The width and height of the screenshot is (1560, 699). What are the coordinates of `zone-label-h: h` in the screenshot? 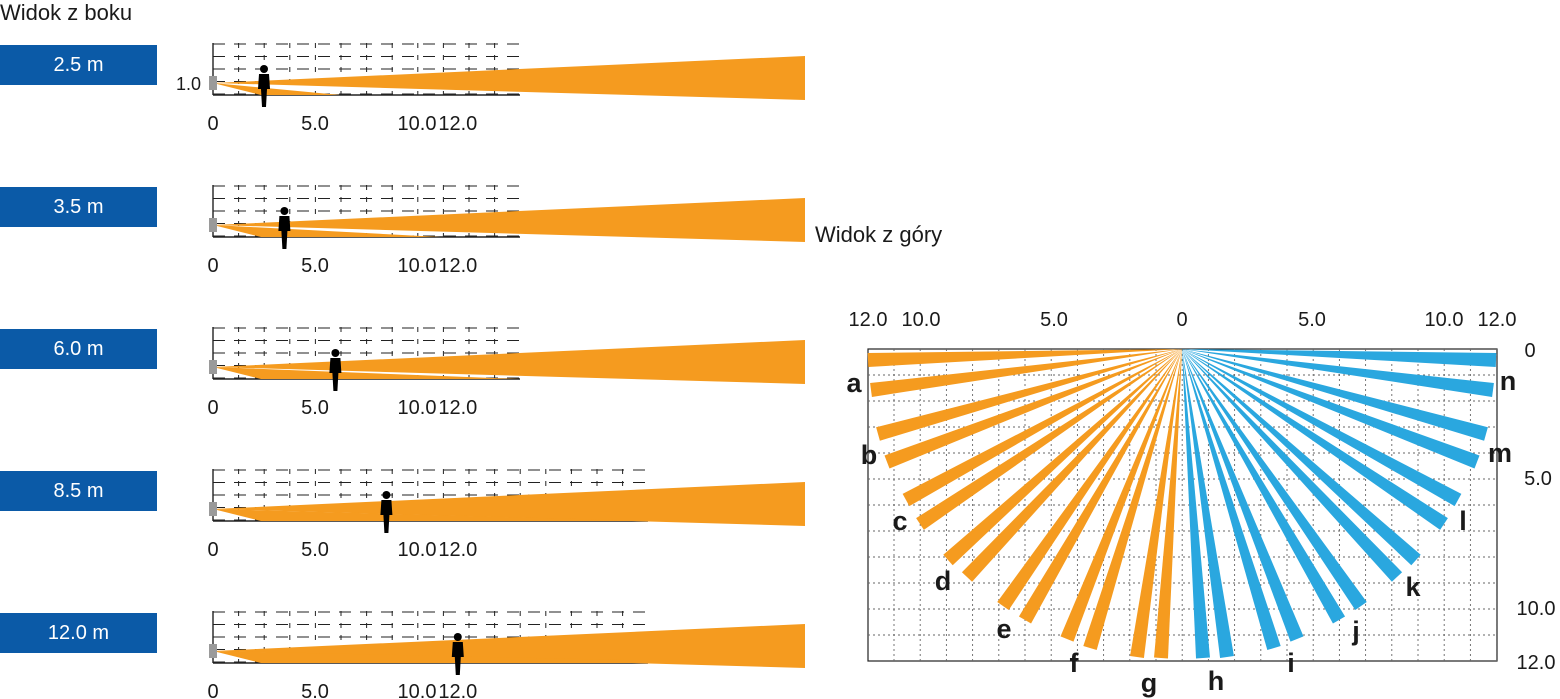 It's located at (1216, 681).